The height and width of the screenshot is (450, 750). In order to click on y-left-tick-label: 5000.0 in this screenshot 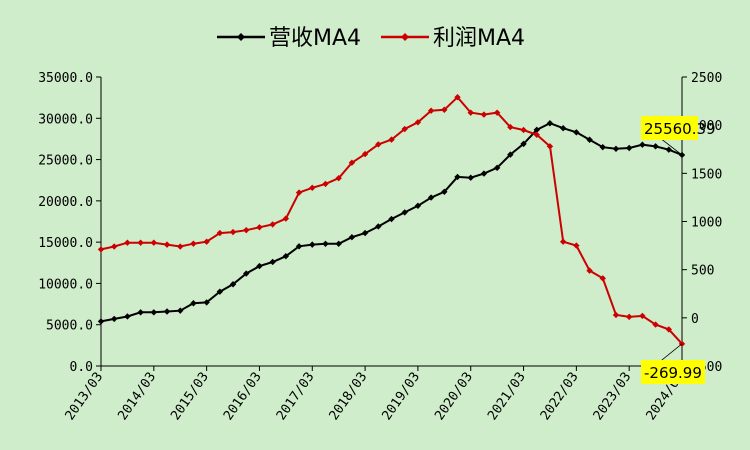, I will do `click(69, 326)`.